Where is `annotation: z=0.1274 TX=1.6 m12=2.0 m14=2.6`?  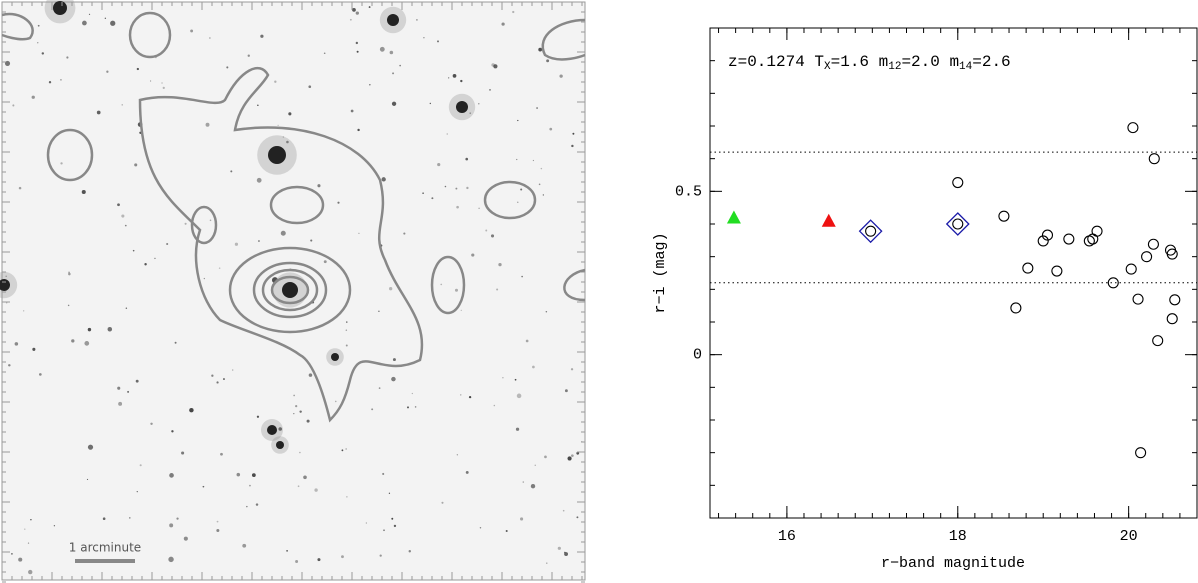 annotation: z=0.1274 TX=1.6 m12=2.0 m14=2.6 is located at coordinates (869, 63).